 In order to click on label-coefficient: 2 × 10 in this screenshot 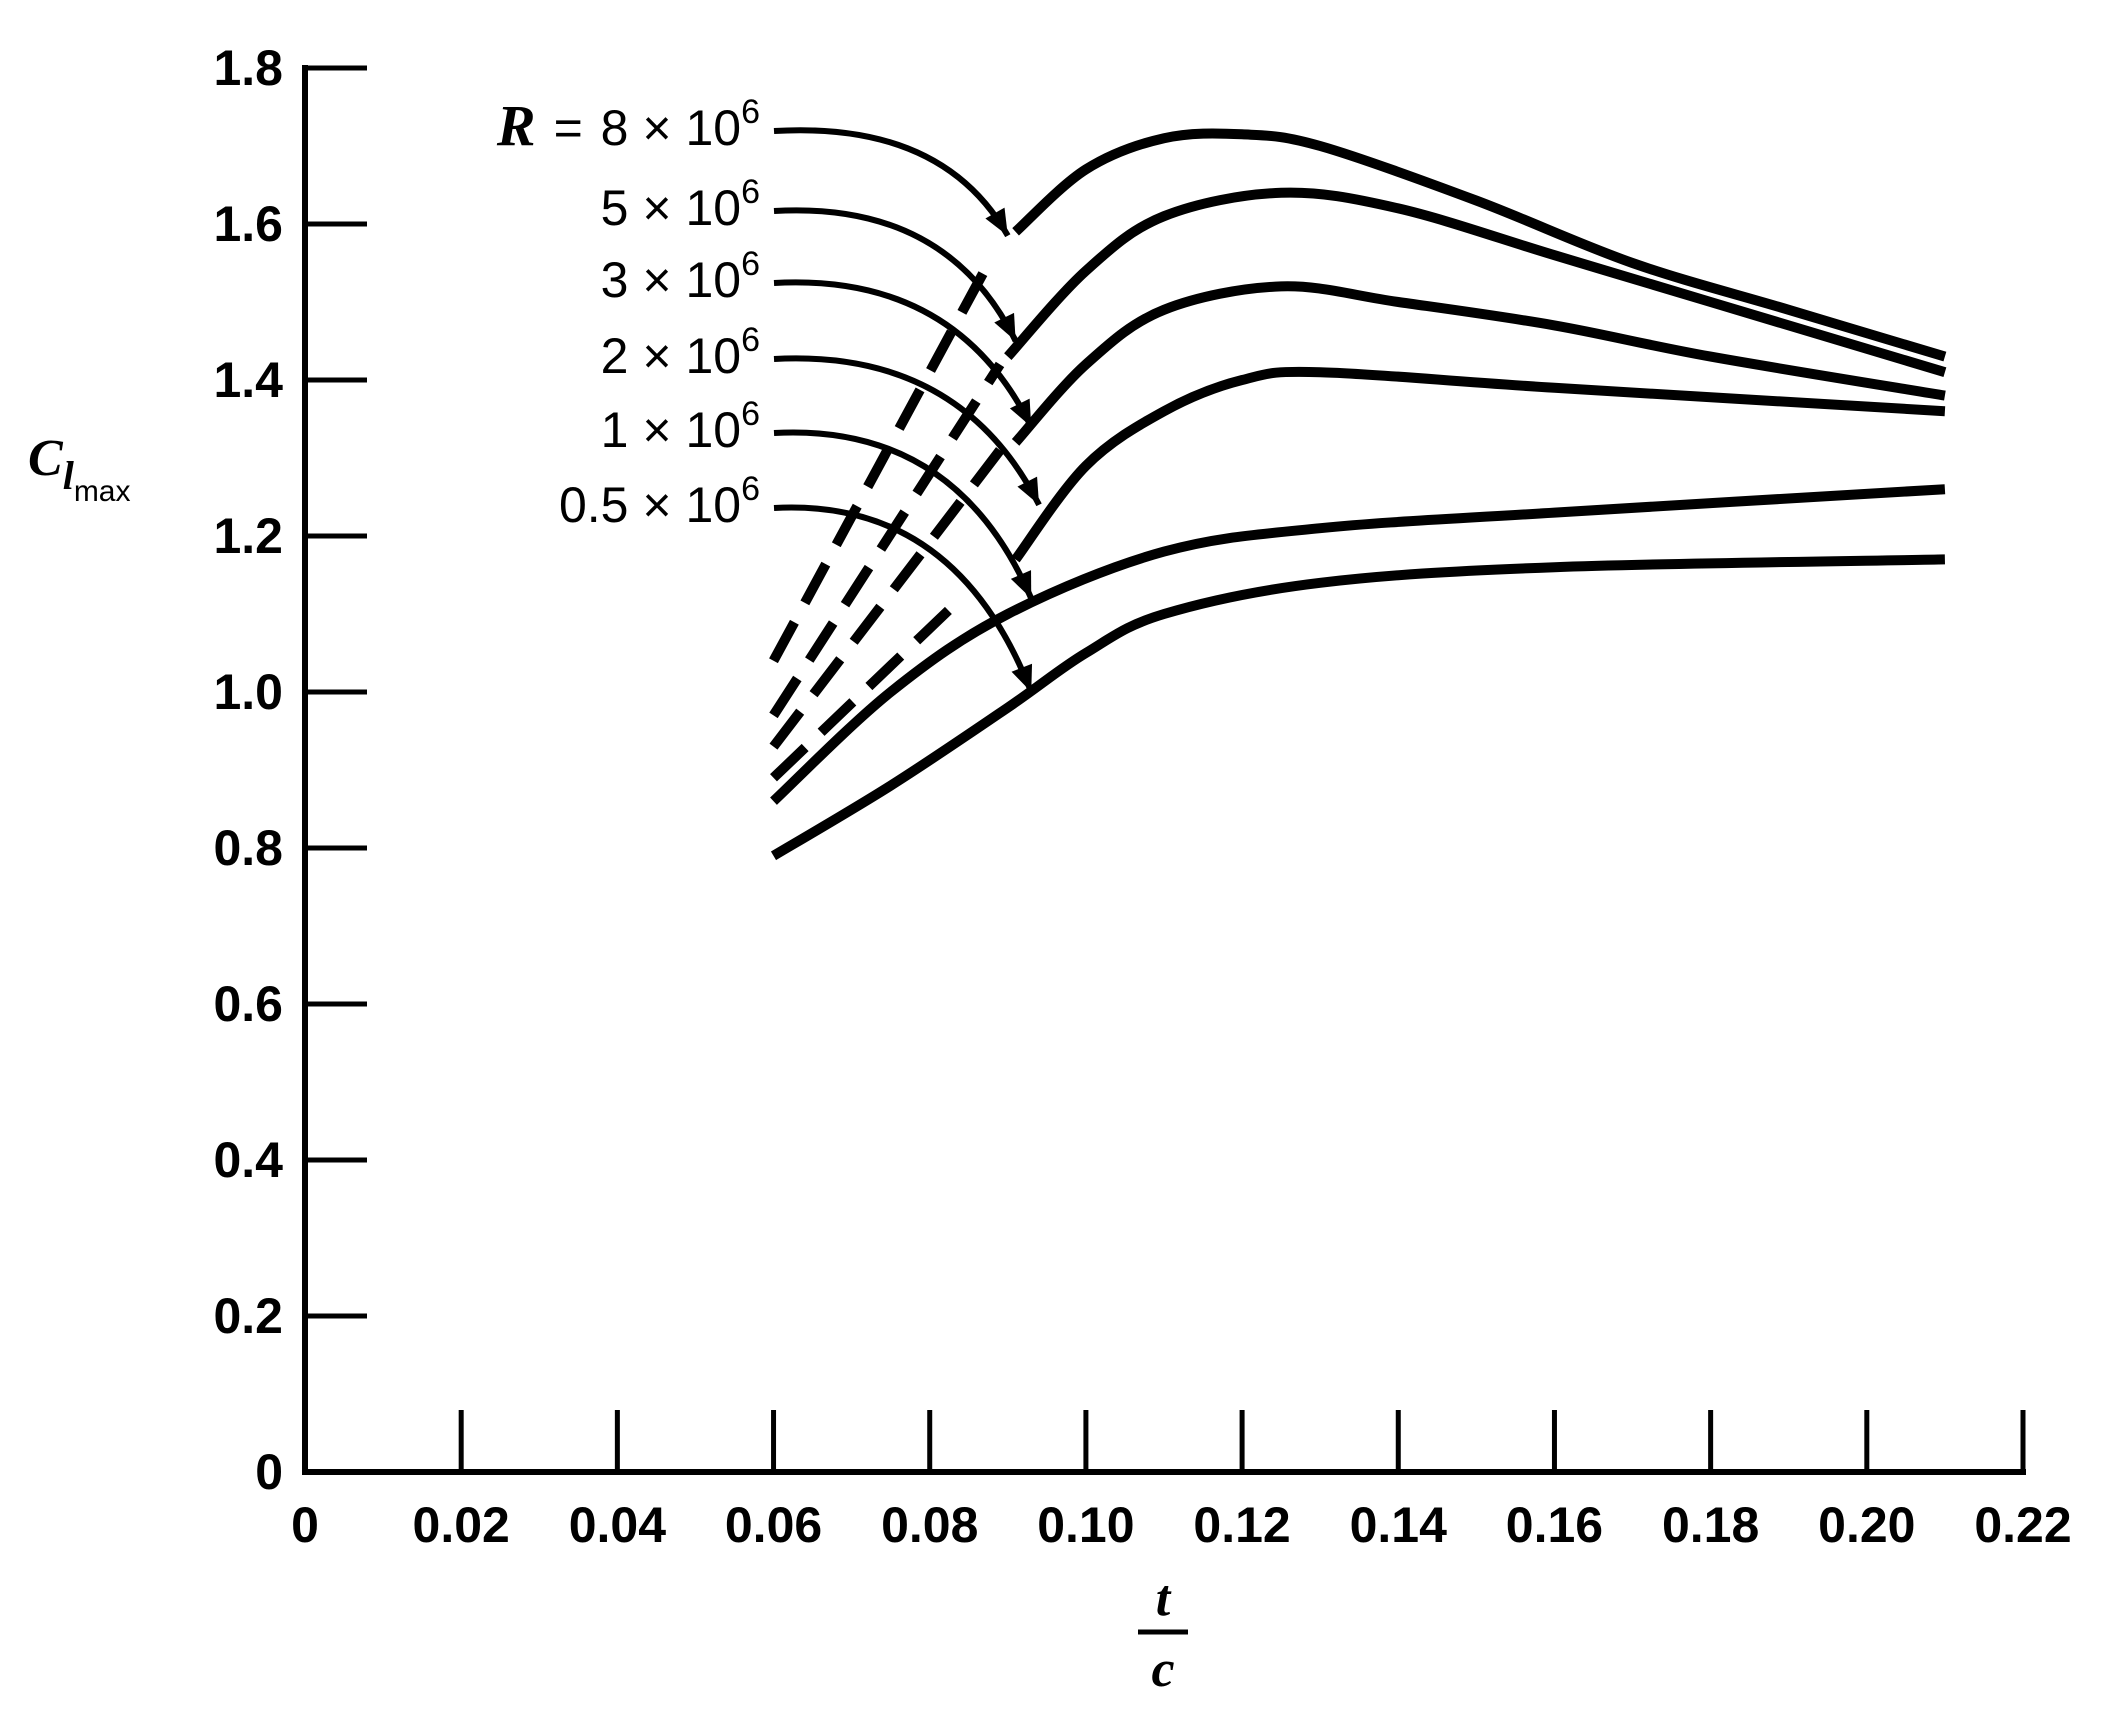, I will do `click(671, 356)`.